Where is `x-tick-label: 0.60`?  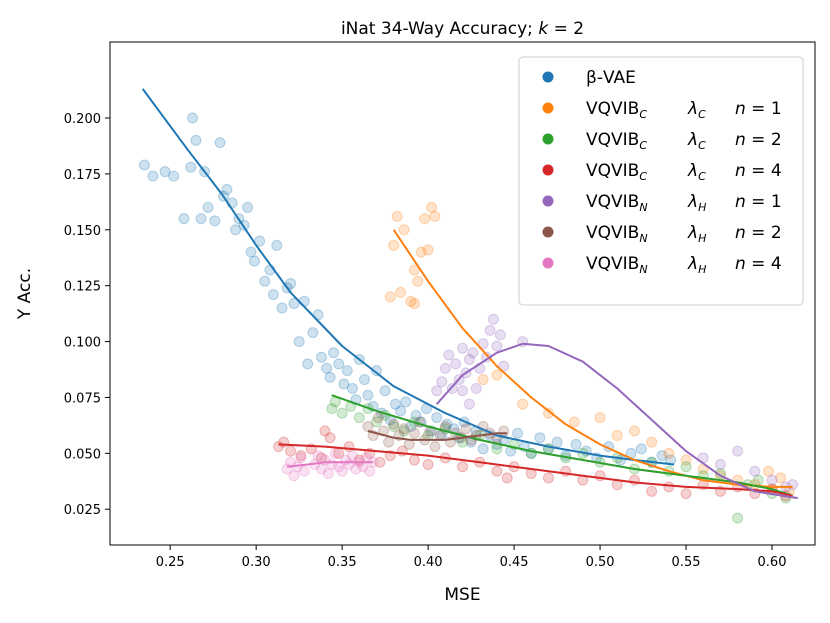
x-tick-label: 0.60 is located at coordinates (772, 562).